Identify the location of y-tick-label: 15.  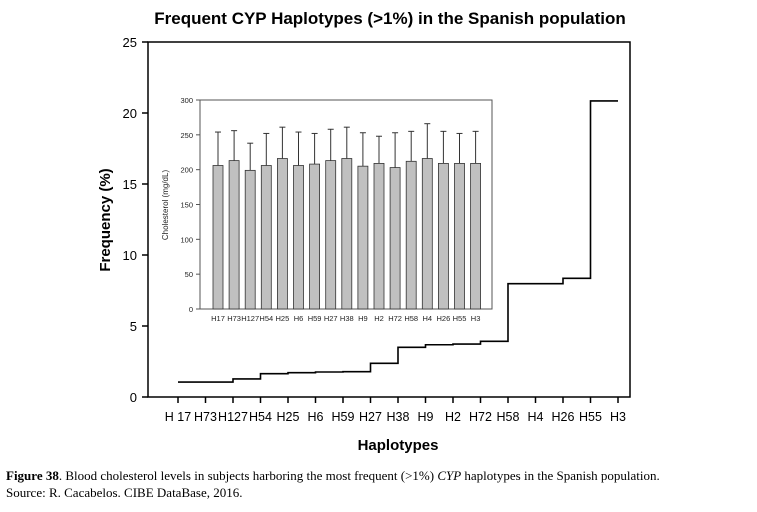
(130, 184).